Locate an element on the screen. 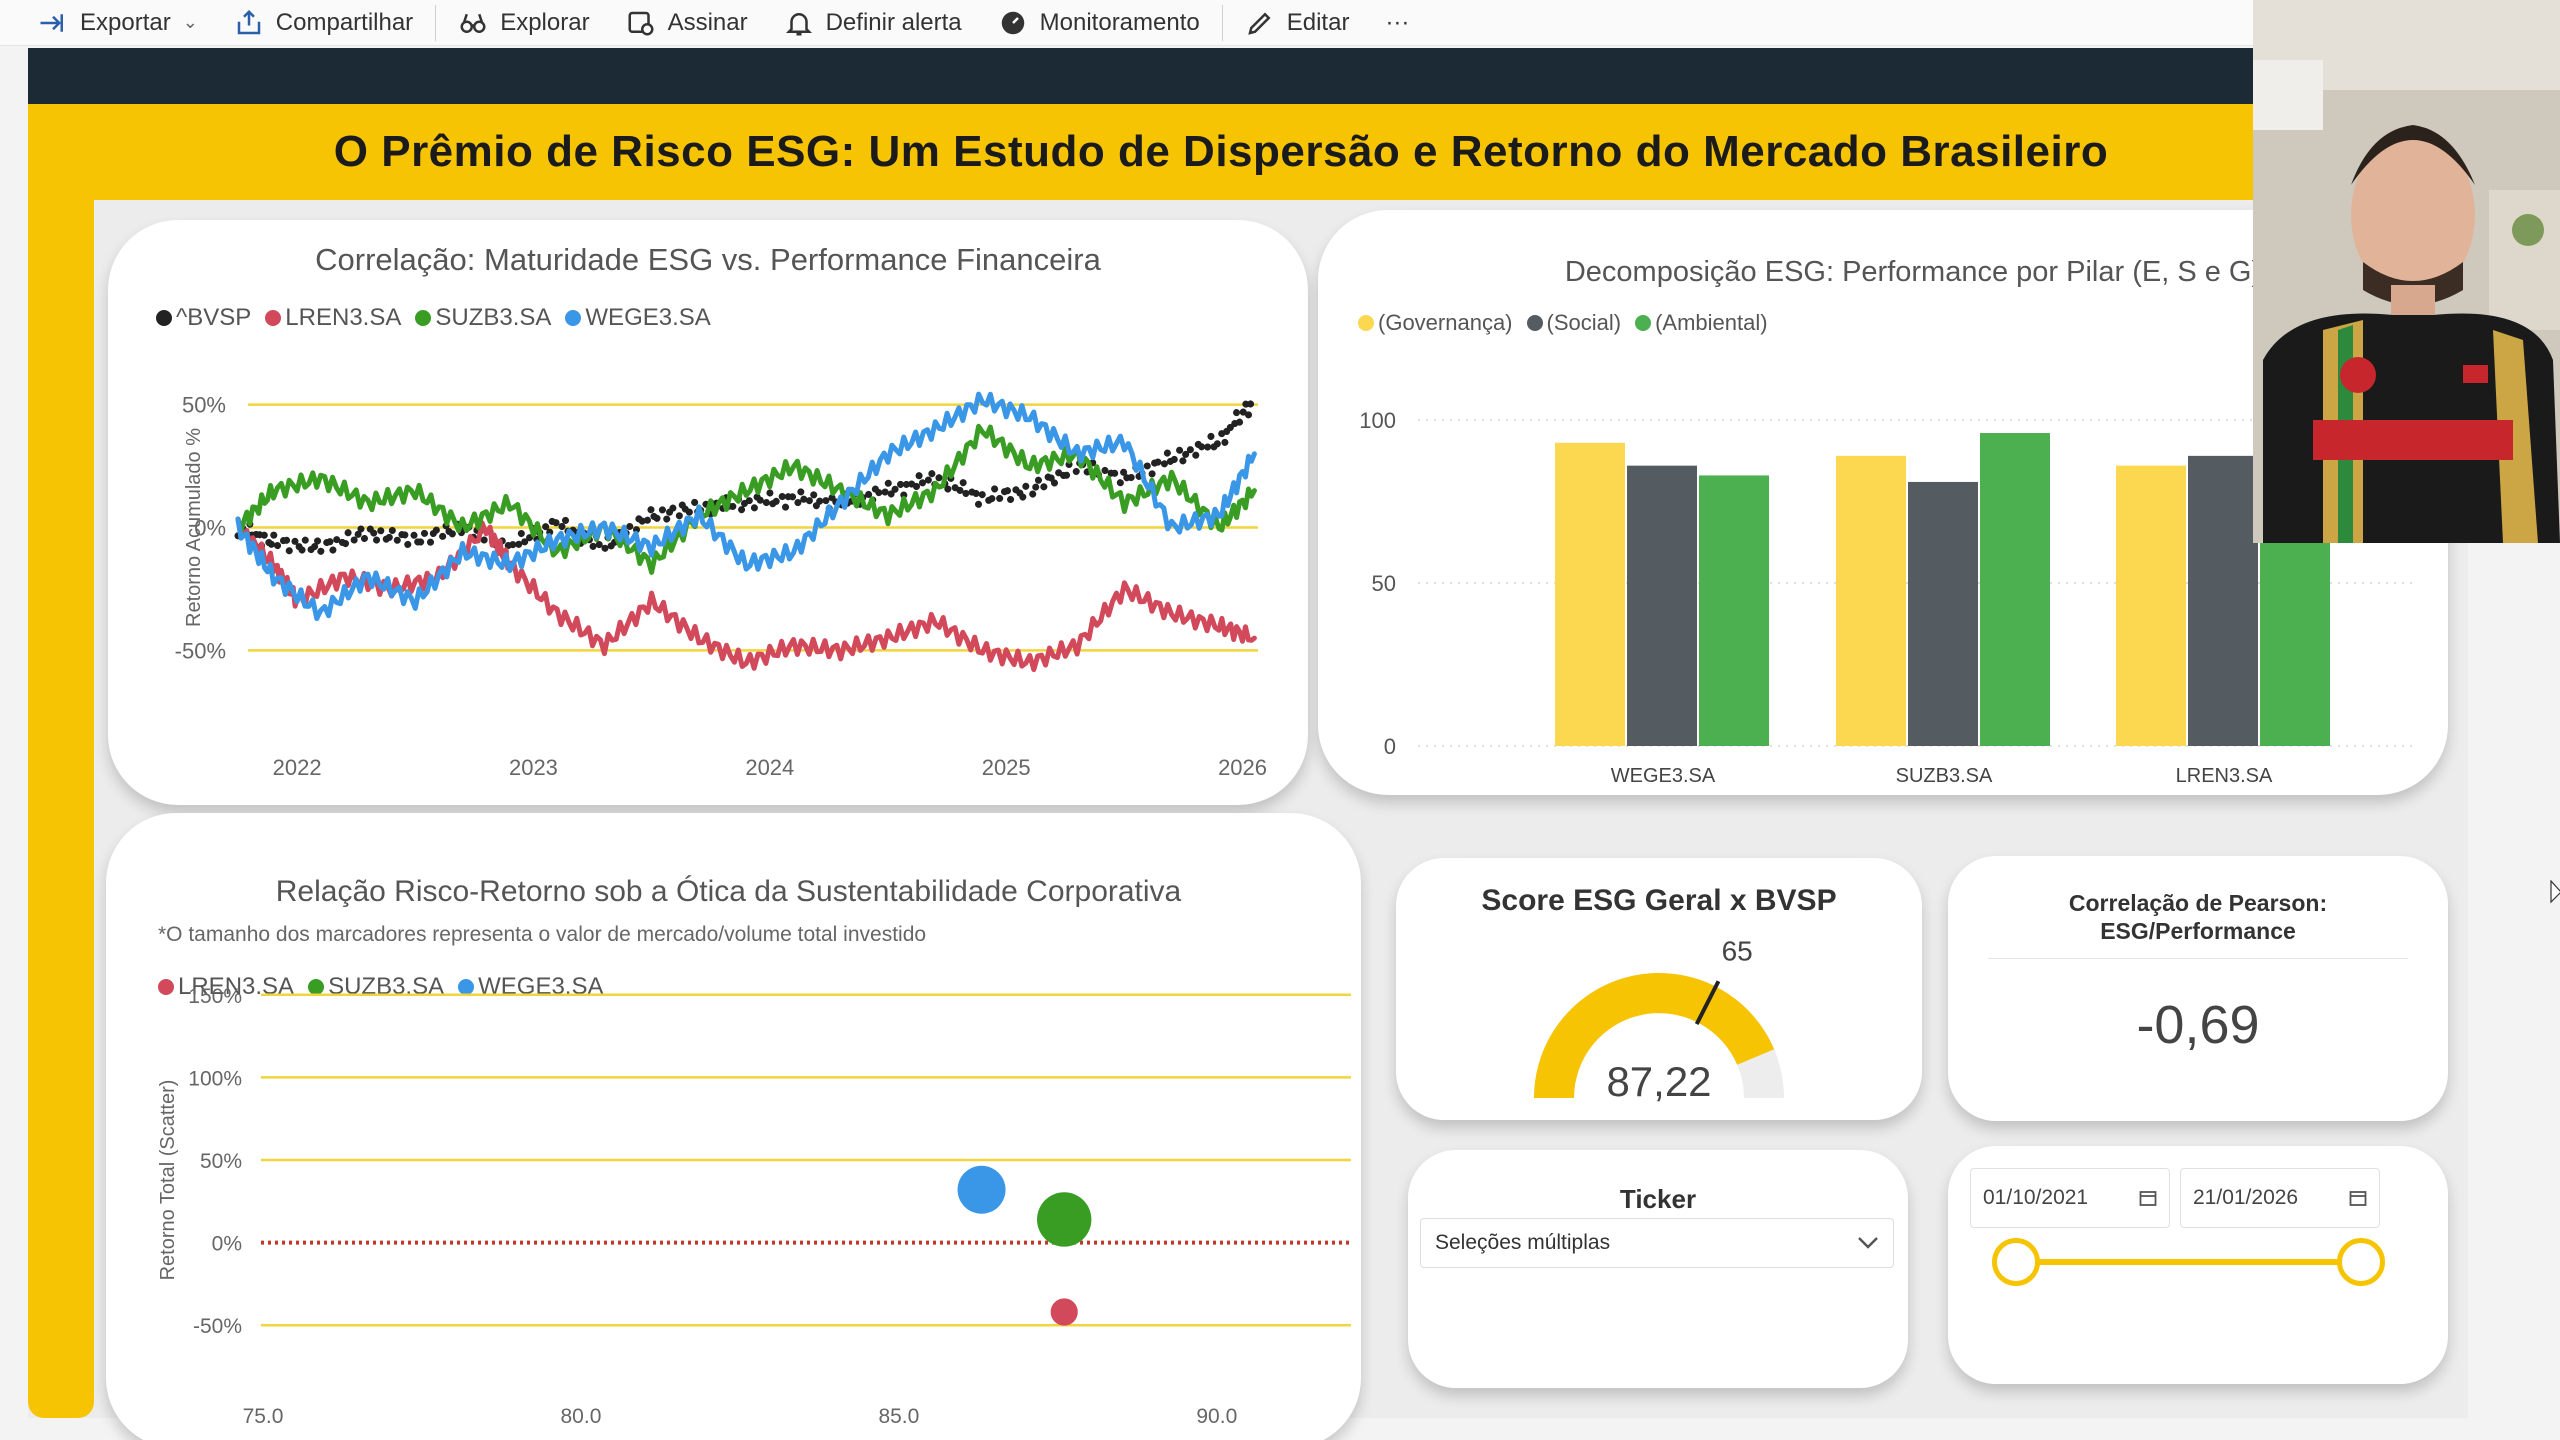  edit-label: Editar is located at coordinates (1318, 22).